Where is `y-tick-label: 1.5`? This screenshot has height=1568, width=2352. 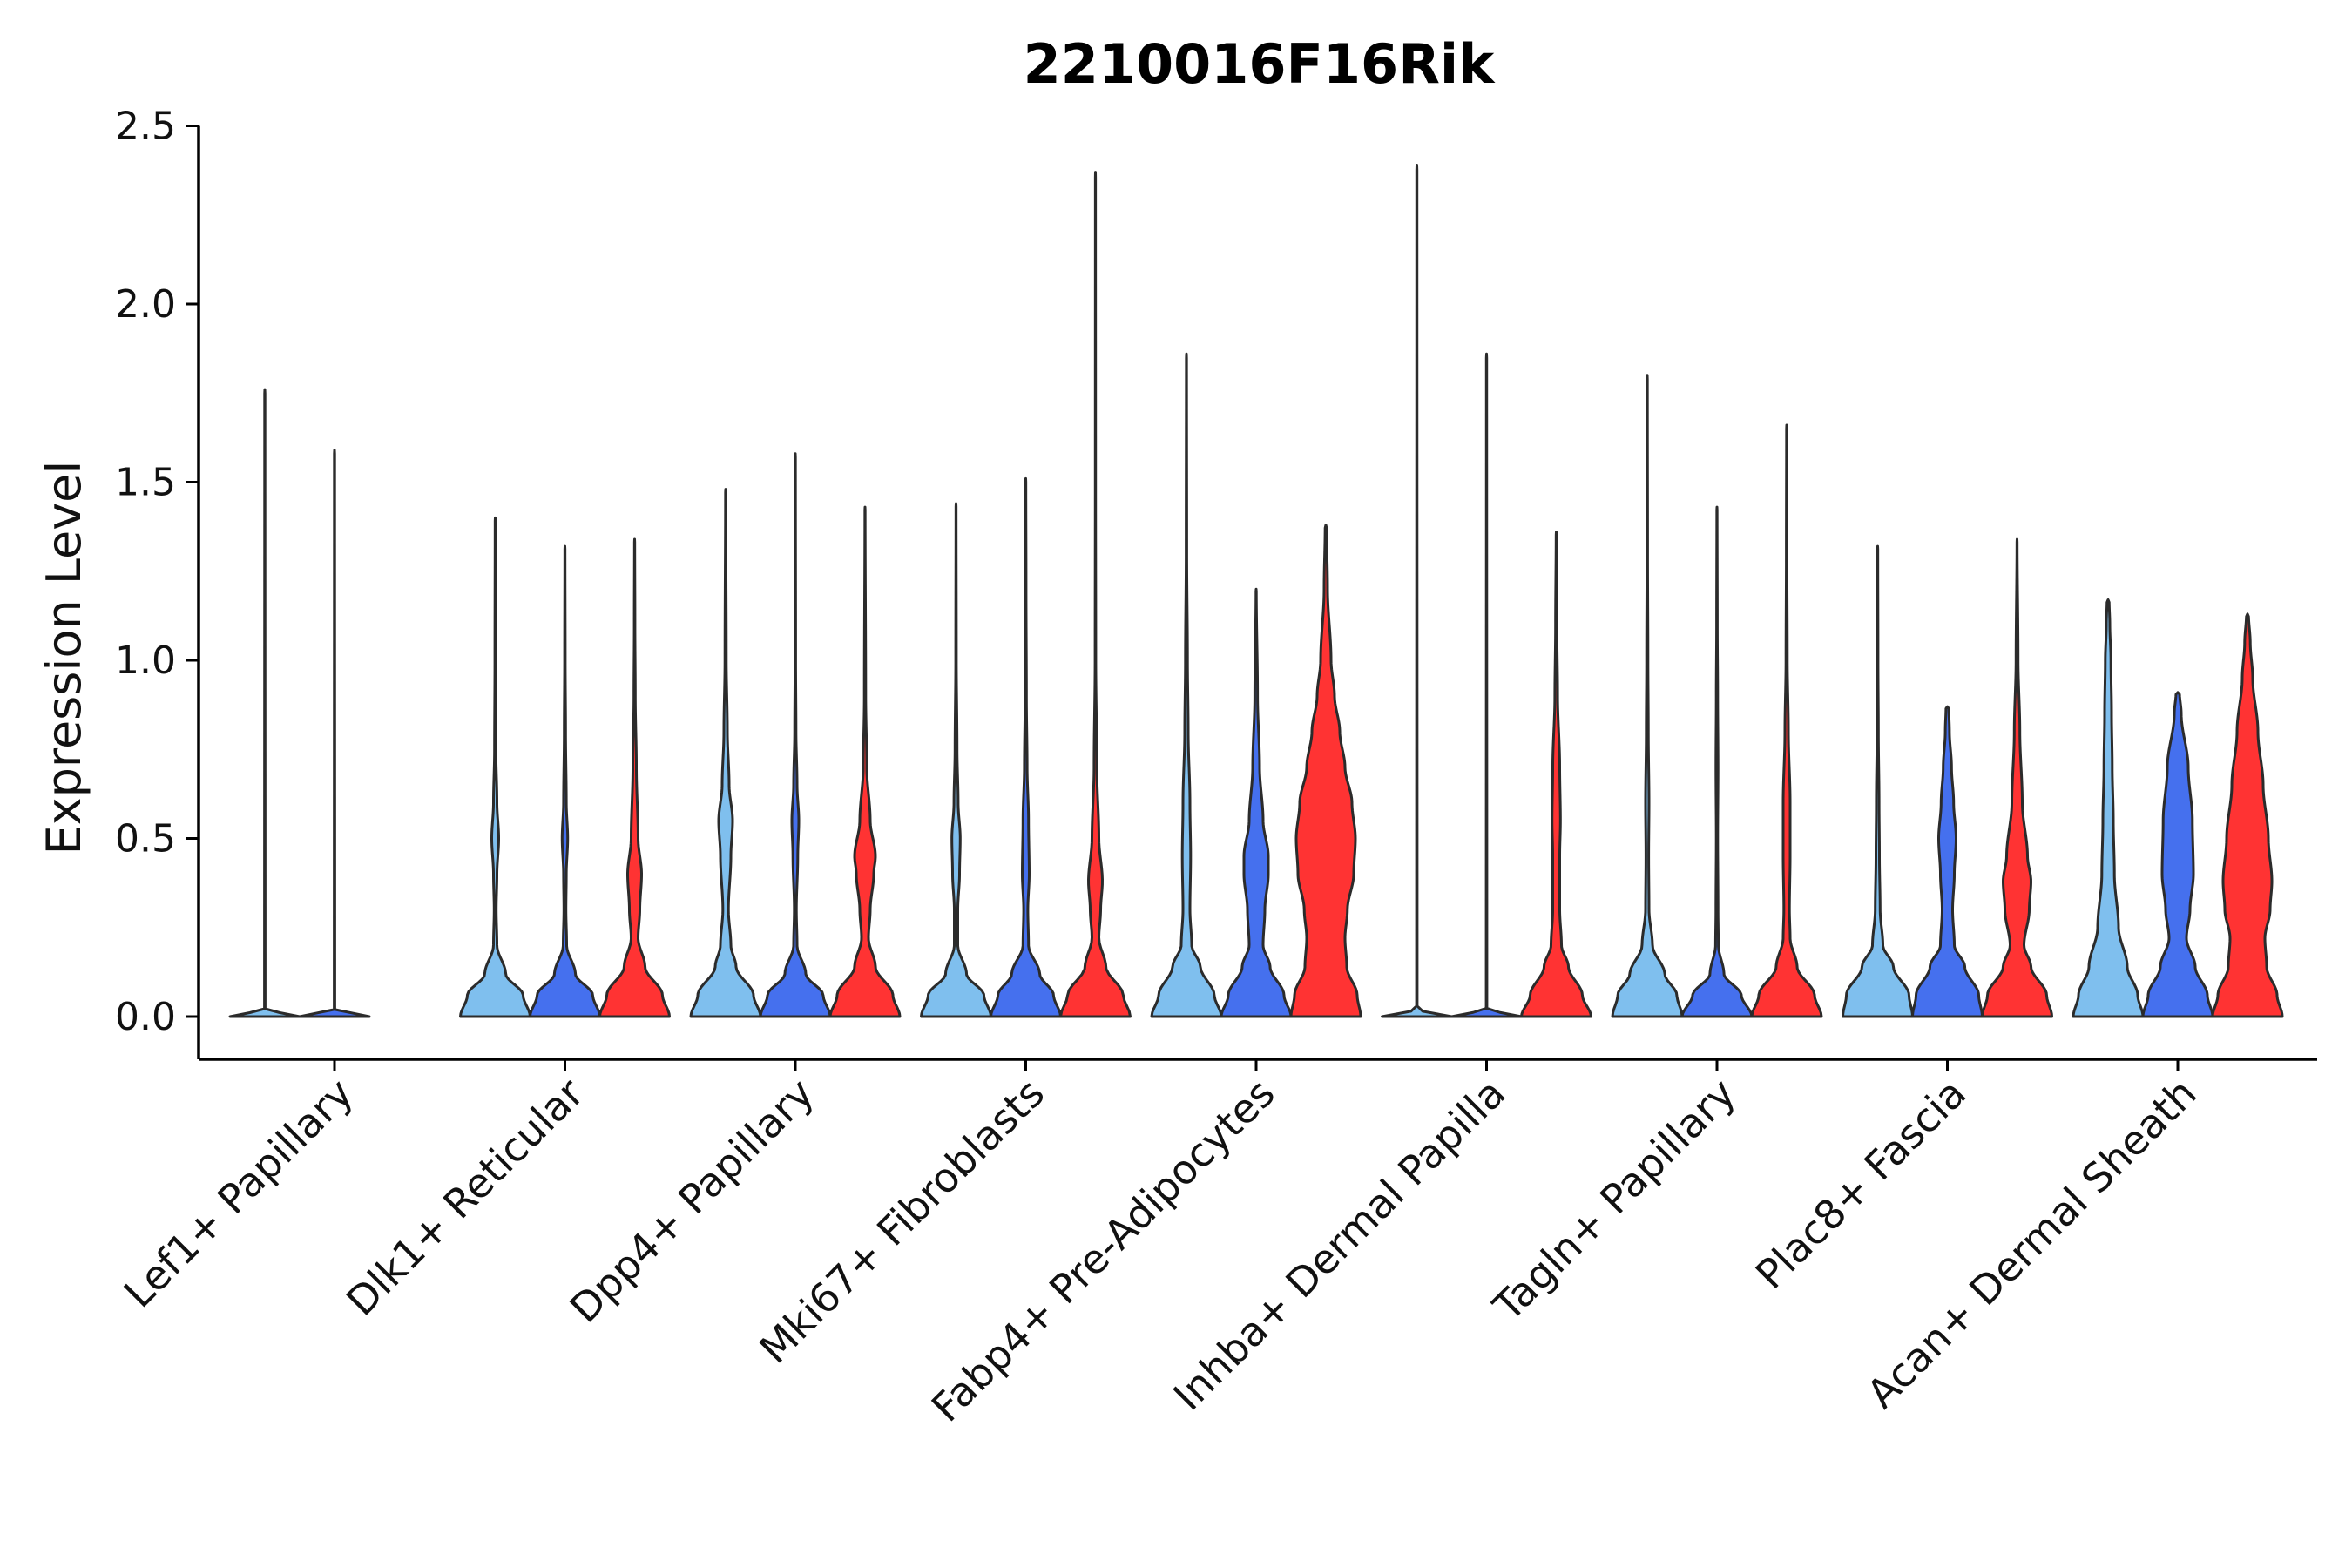
y-tick-label: 1.5 is located at coordinates (145, 483).